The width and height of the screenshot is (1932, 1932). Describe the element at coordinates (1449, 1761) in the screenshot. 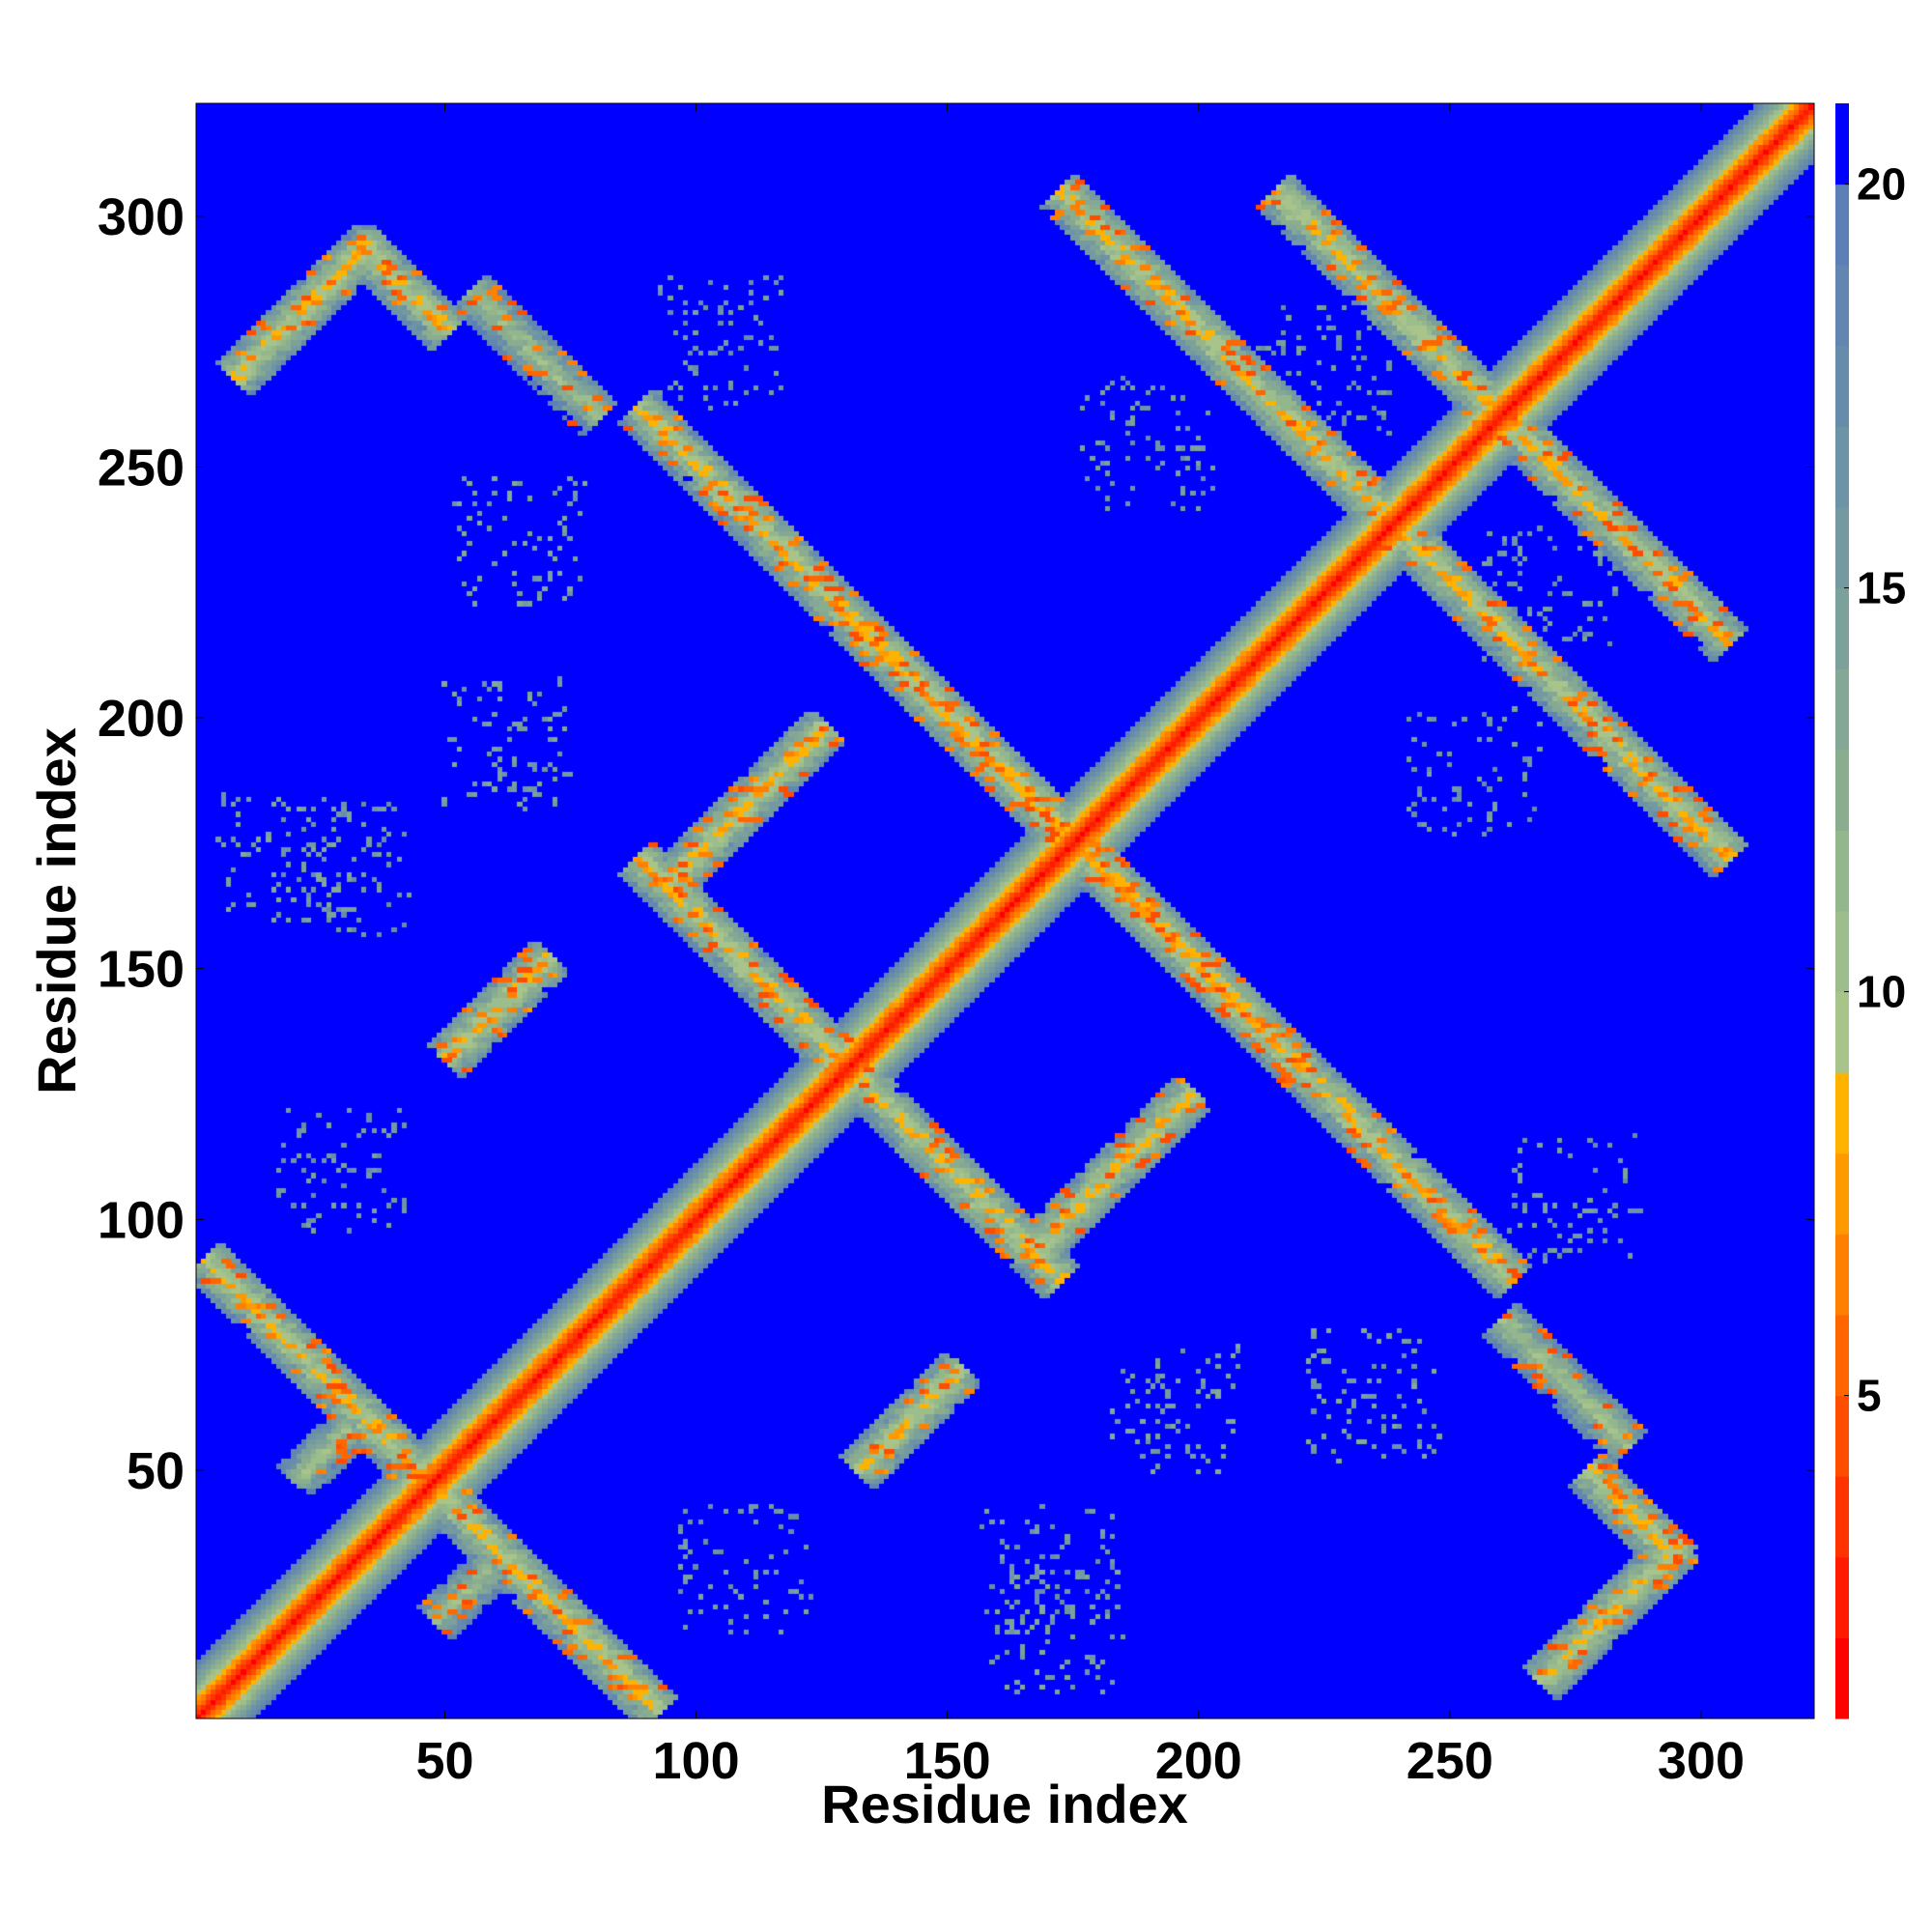

I see `x-tick-label: 250` at that location.